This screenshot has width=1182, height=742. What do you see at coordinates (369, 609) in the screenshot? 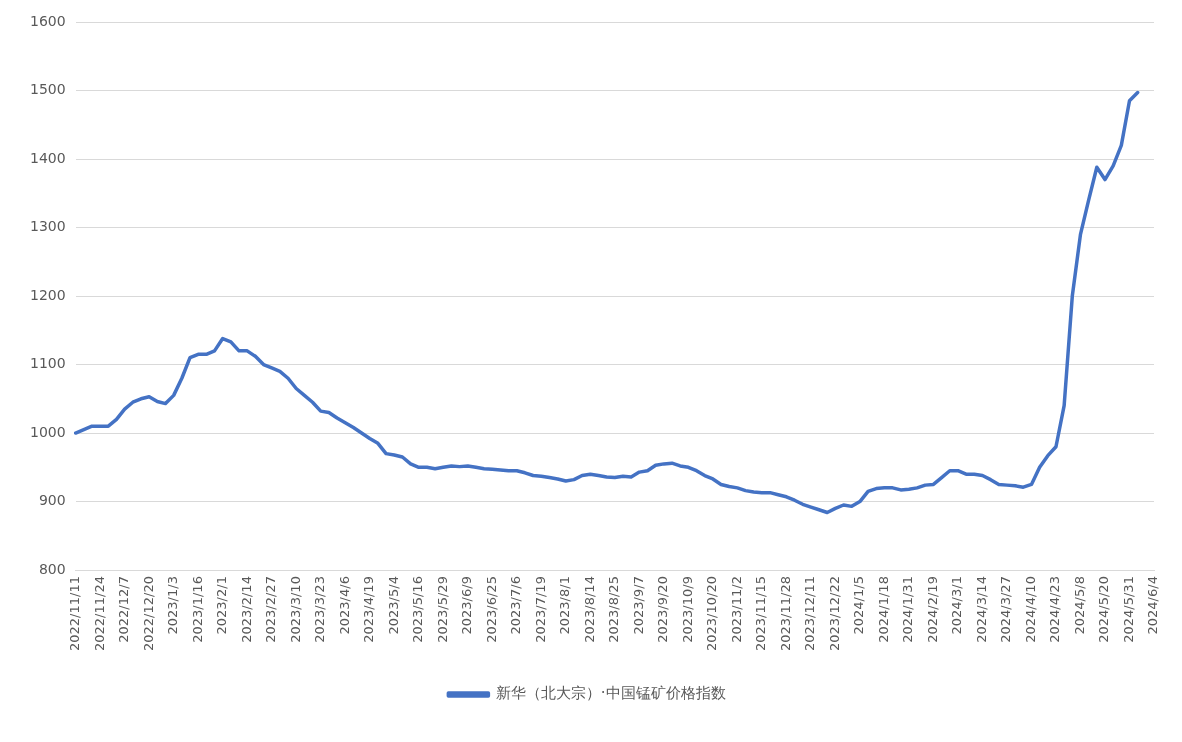
I see `x-tick-label: 2023/4/19` at bounding box center [369, 609].